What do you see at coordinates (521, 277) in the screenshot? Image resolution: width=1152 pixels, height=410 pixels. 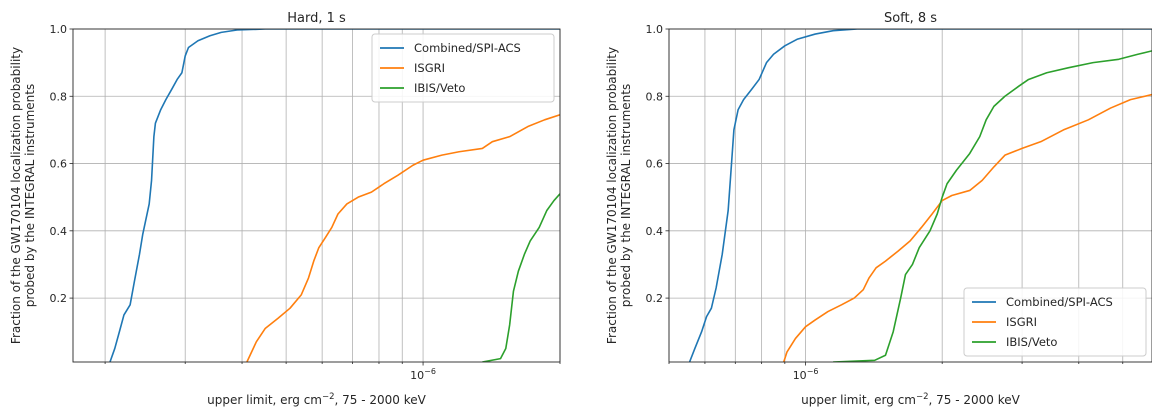 I see `series-line-ibis-veto` at bounding box center [521, 277].